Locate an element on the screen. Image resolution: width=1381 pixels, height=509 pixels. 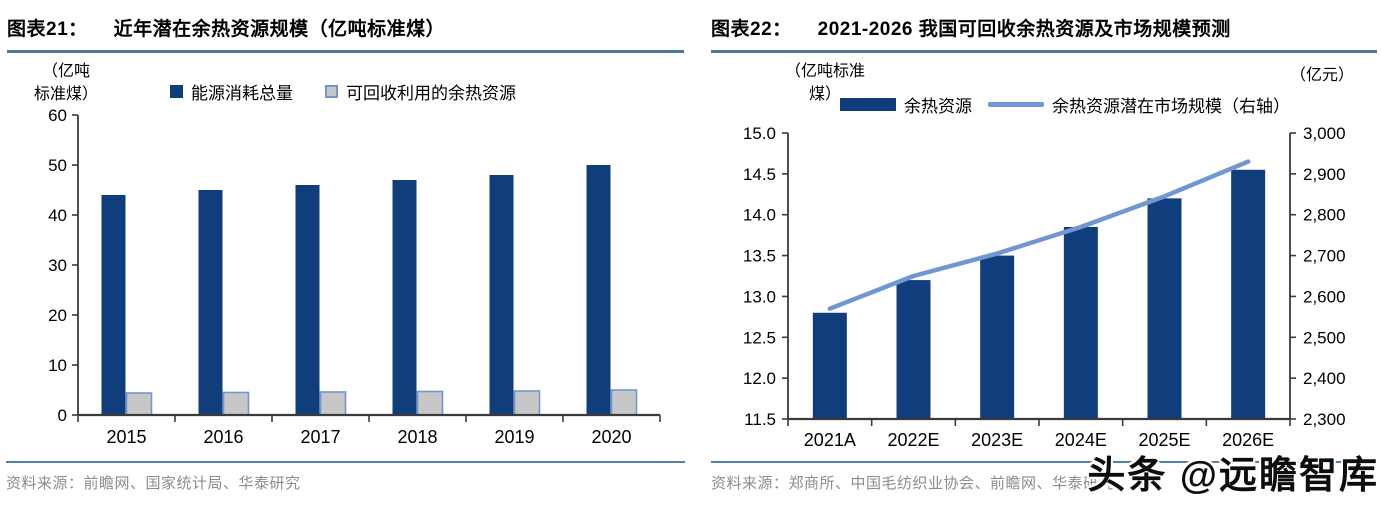
left-chart-y-unit-label: （亿吨 标准煤） is located at coordinates (65, 83).